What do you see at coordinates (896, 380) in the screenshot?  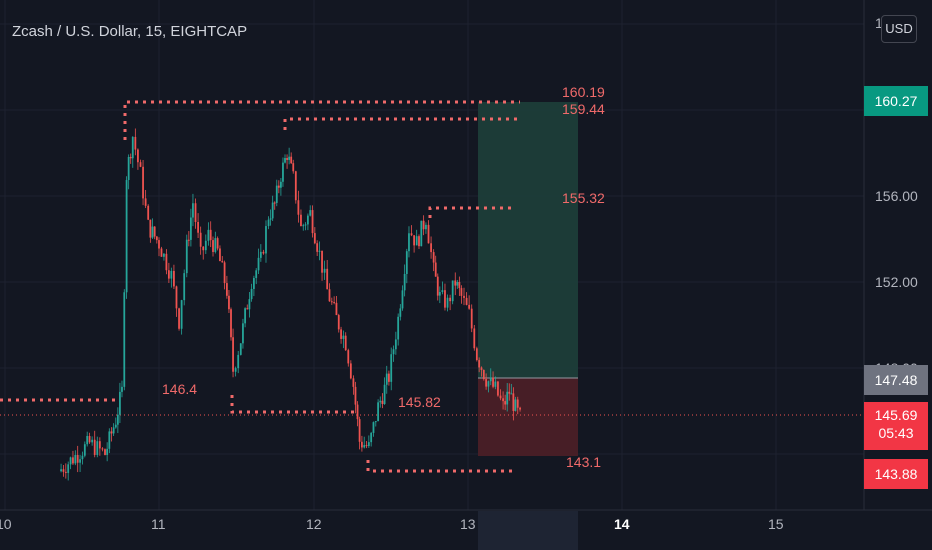 I see `entry-price-tag: 147.48` at bounding box center [896, 380].